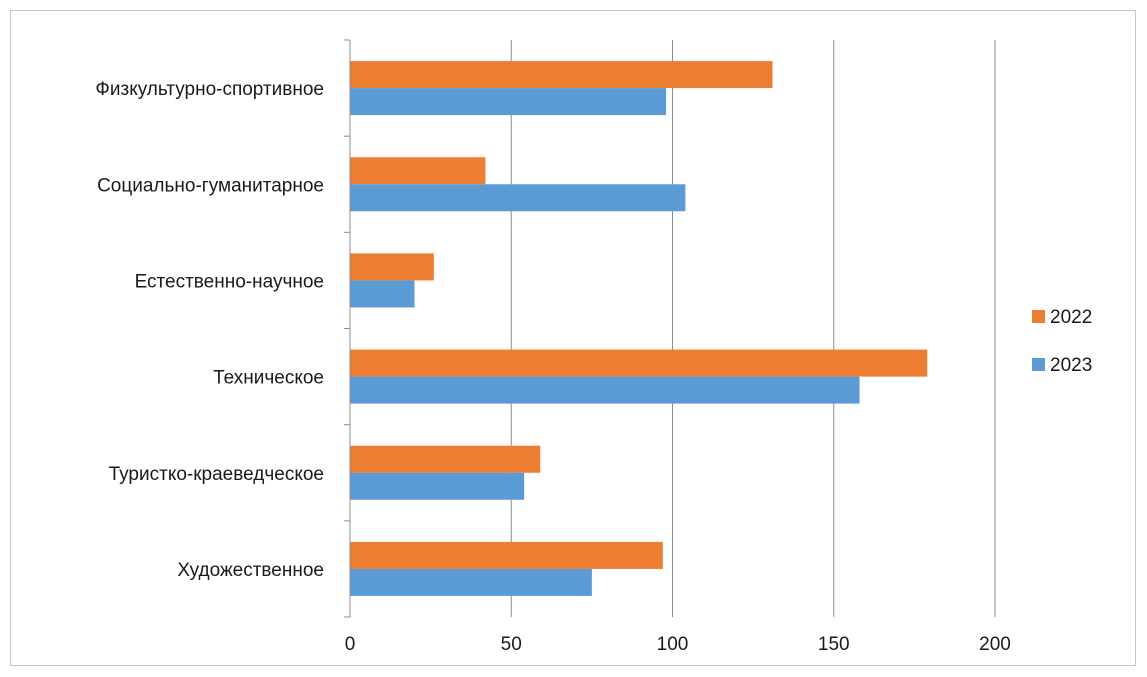 This screenshot has width=1147, height=677. I want to click on legend-swatch-2023, so click(1038, 364).